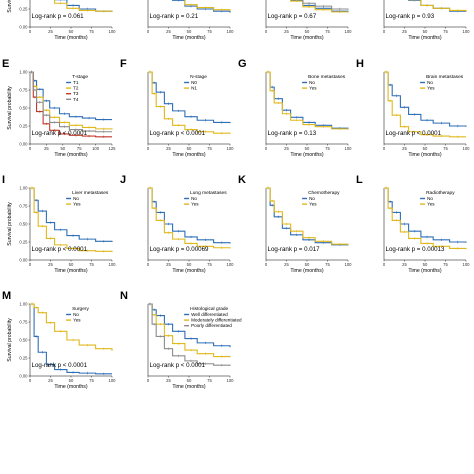 The image size is (474, 474). Describe the element at coordinates (359, 180) in the screenshot. I see `panel-label: L` at that location.